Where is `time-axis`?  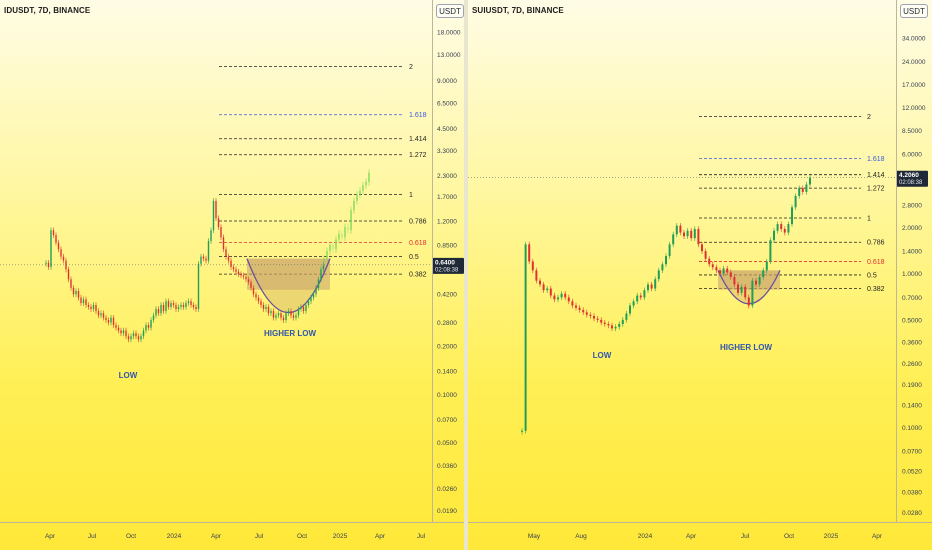 time-axis is located at coordinates (232, 522).